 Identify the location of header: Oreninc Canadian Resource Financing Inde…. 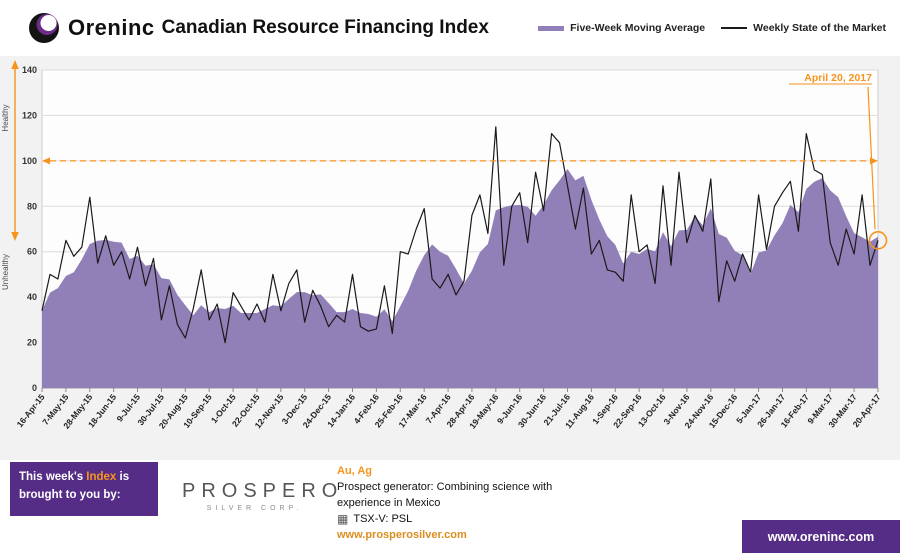
(450, 28).